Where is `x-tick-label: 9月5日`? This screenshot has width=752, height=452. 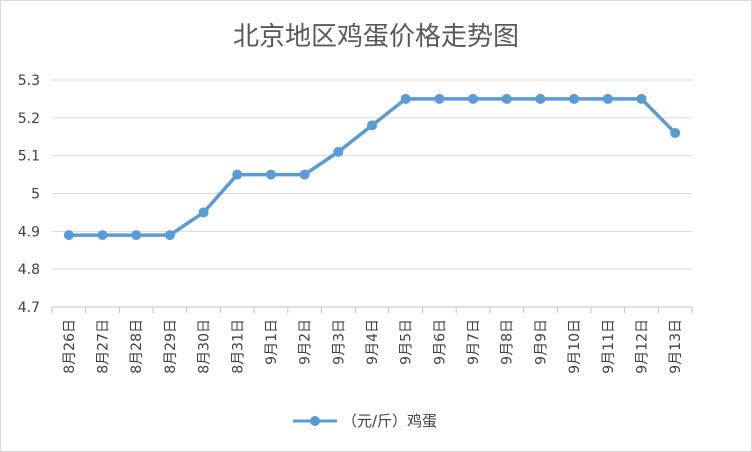 x-tick-label: 9月5日 is located at coordinates (407, 342).